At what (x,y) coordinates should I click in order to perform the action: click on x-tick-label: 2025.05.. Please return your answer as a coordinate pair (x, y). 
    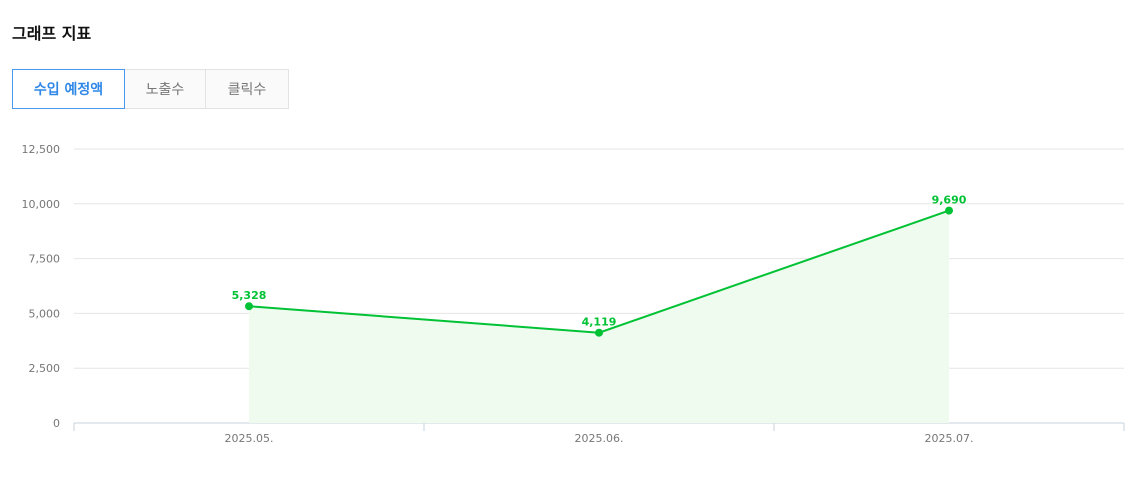
    Looking at the image, I should click on (249, 438).